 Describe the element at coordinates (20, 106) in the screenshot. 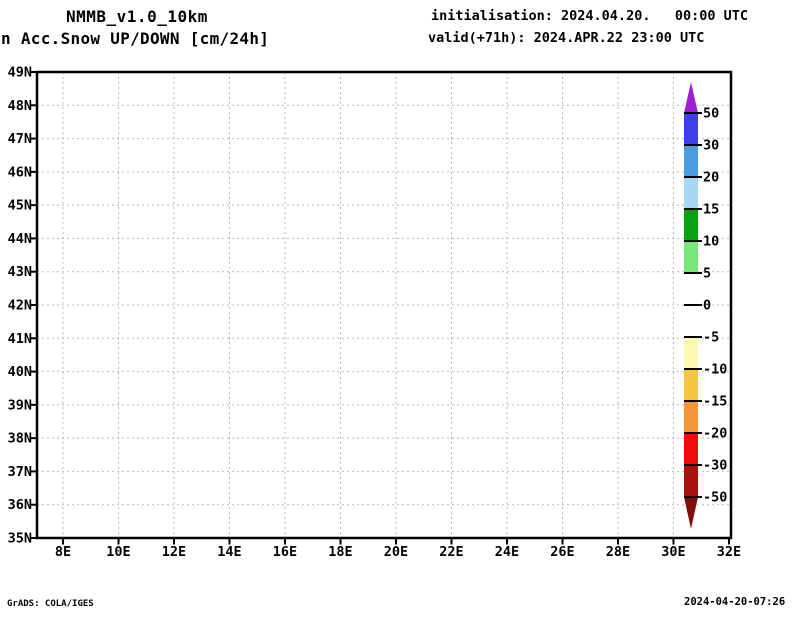

I see `lat-label: 48N` at that location.